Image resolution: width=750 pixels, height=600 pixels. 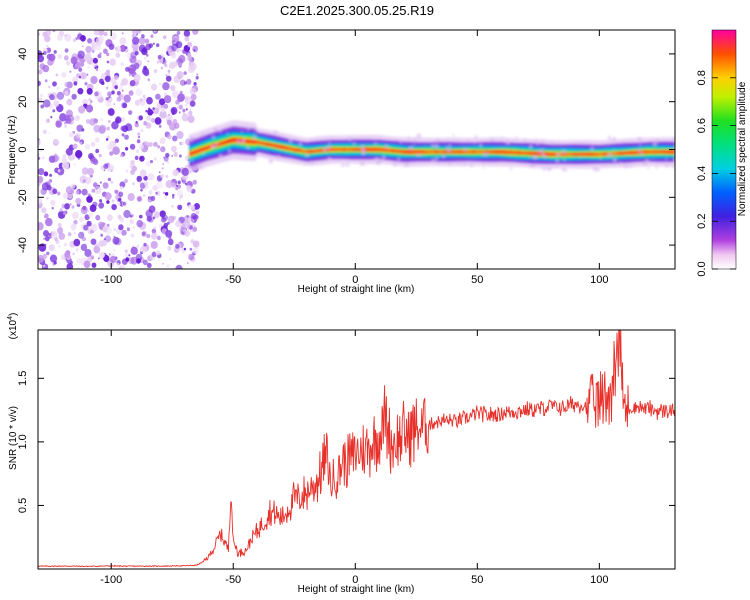 What do you see at coordinates (477, 280) in the screenshot?
I see `x-tick-label: 50` at bounding box center [477, 280].